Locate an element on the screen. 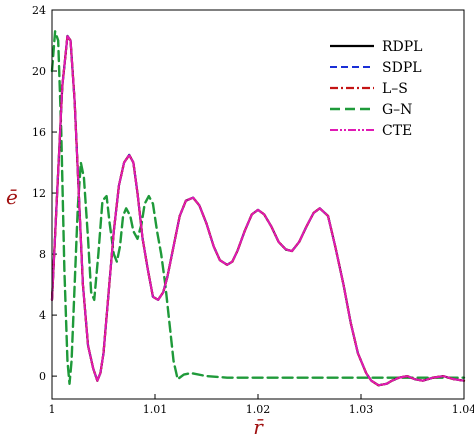  legend-label: L–S is located at coordinates (395, 89).